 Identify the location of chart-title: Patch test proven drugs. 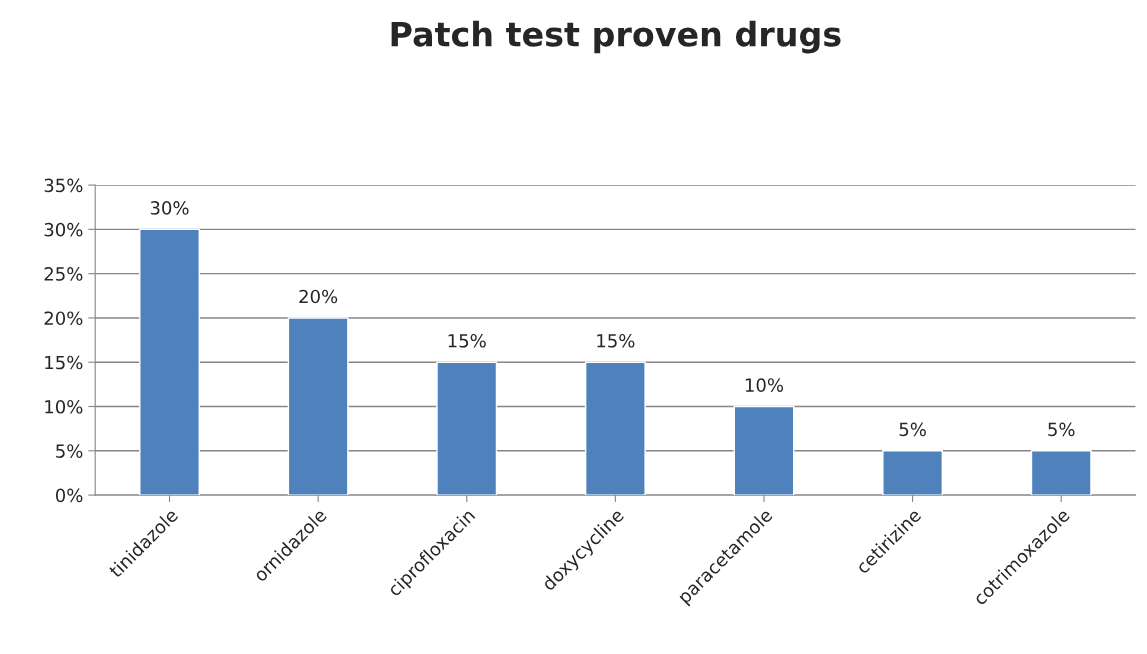
(616, 37).